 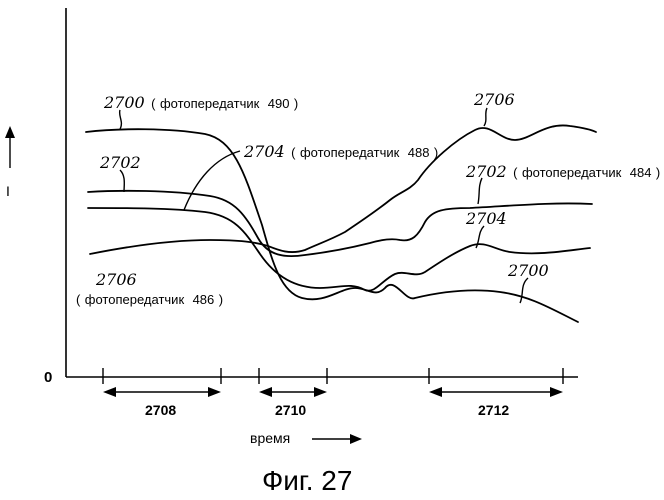 I want to click on leader-2702-right, so click(x=480, y=191).